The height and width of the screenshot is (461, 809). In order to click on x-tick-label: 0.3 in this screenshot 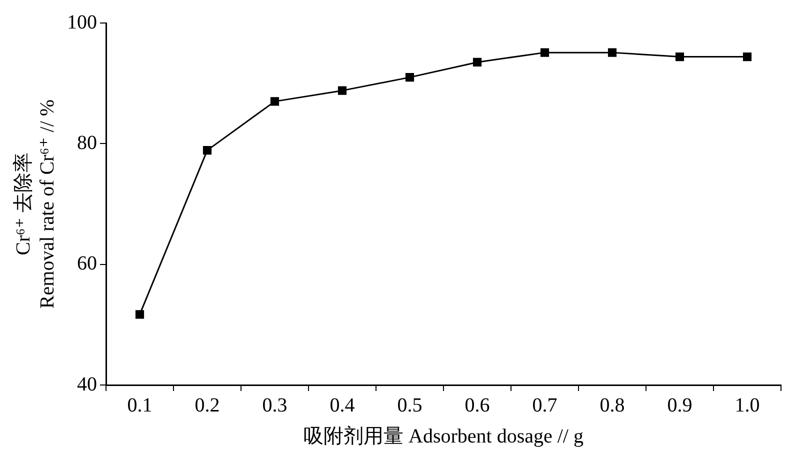, I will do `click(275, 405)`.